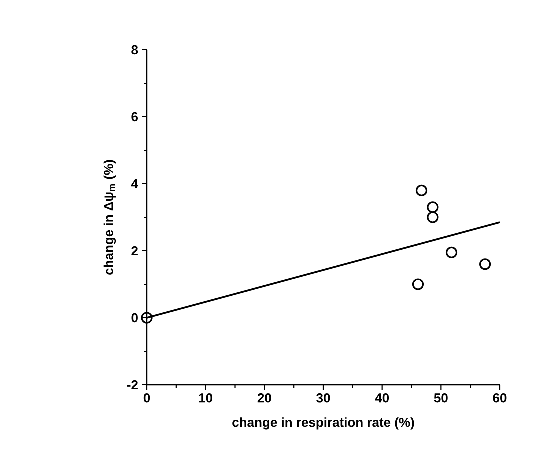 The image size is (538, 462). Describe the element at coordinates (382, 398) in the screenshot. I see `x-tick-label: 40` at that location.